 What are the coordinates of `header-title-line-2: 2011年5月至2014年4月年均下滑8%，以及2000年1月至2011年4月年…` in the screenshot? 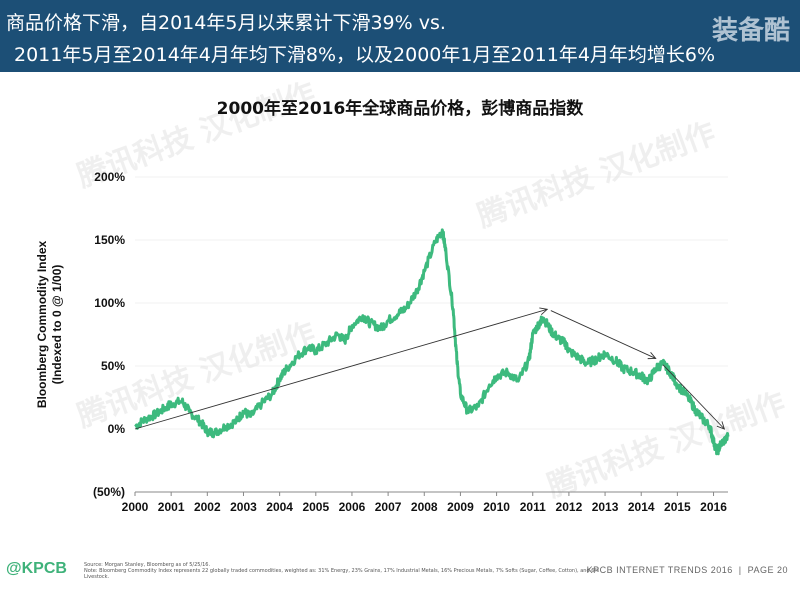 It's located at (365, 55).